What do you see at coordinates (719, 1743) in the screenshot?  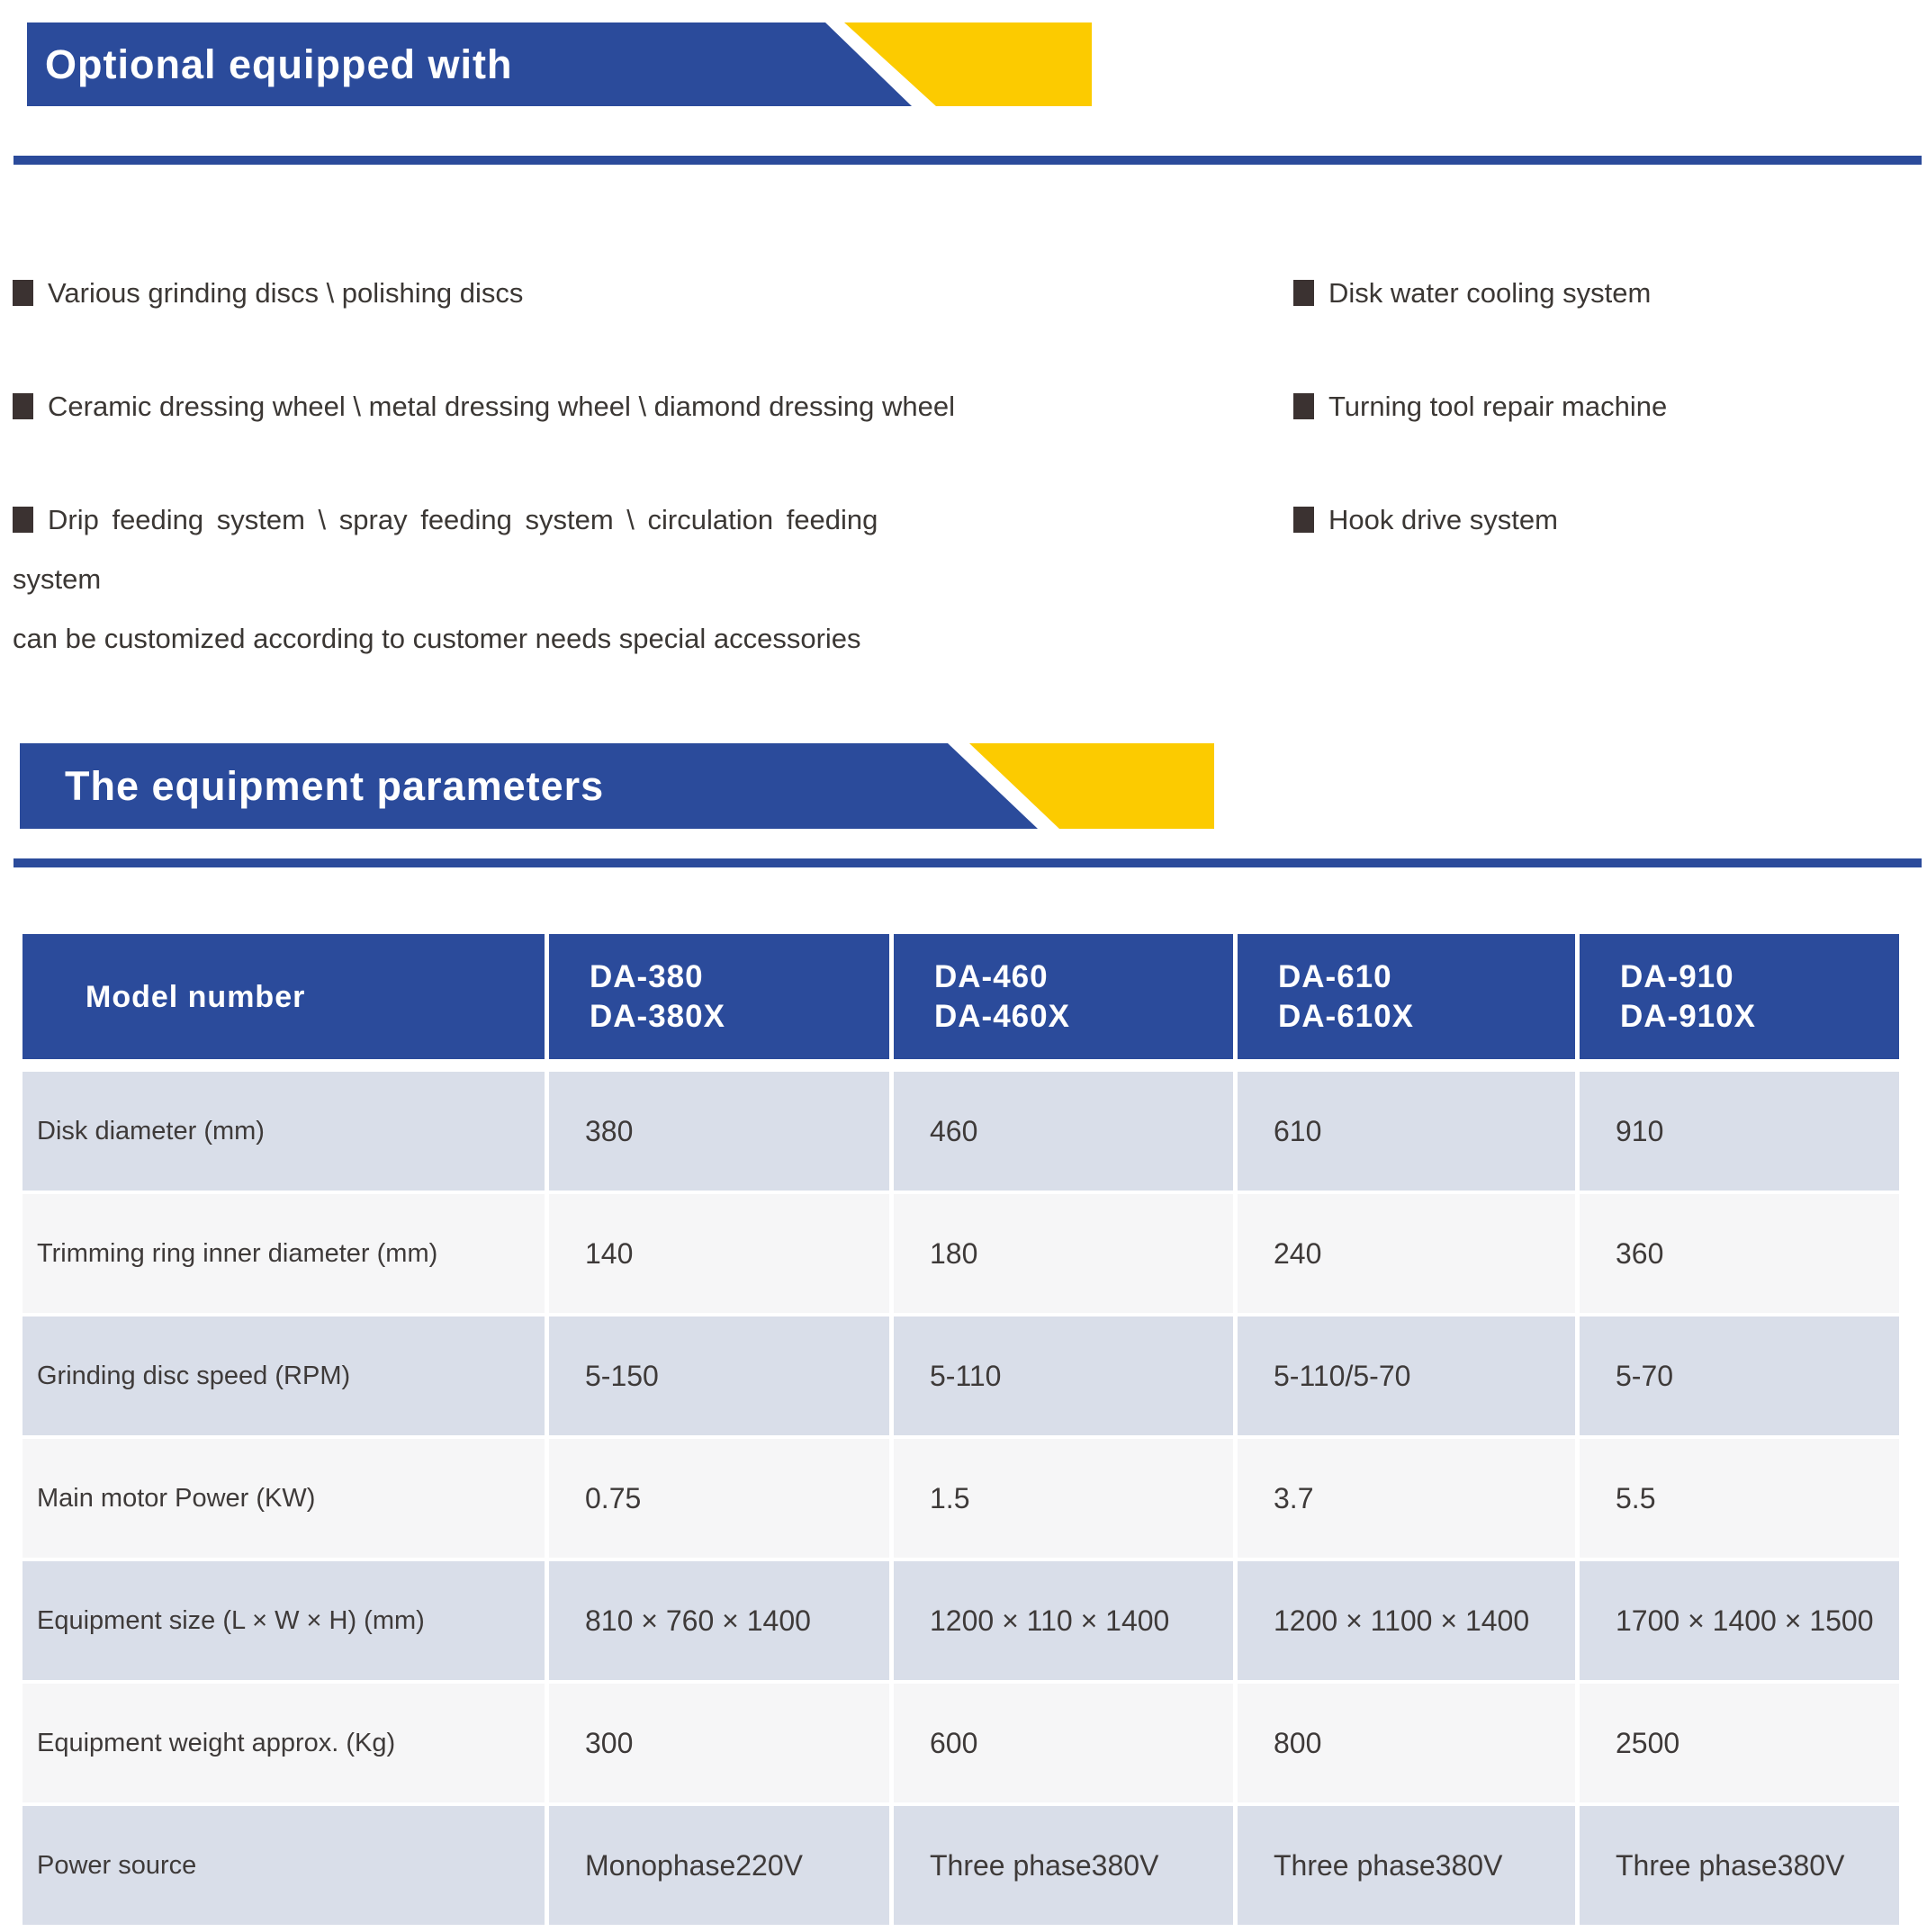 I see `table-cell: 300` at bounding box center [719, 1743].